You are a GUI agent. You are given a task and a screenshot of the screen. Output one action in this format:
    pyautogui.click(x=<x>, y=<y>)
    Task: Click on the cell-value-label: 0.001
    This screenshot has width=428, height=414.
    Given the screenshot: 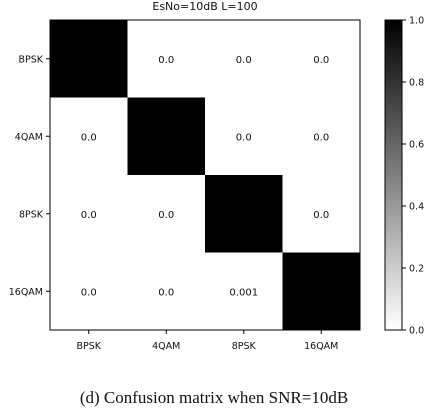 What is the action you would take?
    pyautogui.click(x=243, y=292)
    